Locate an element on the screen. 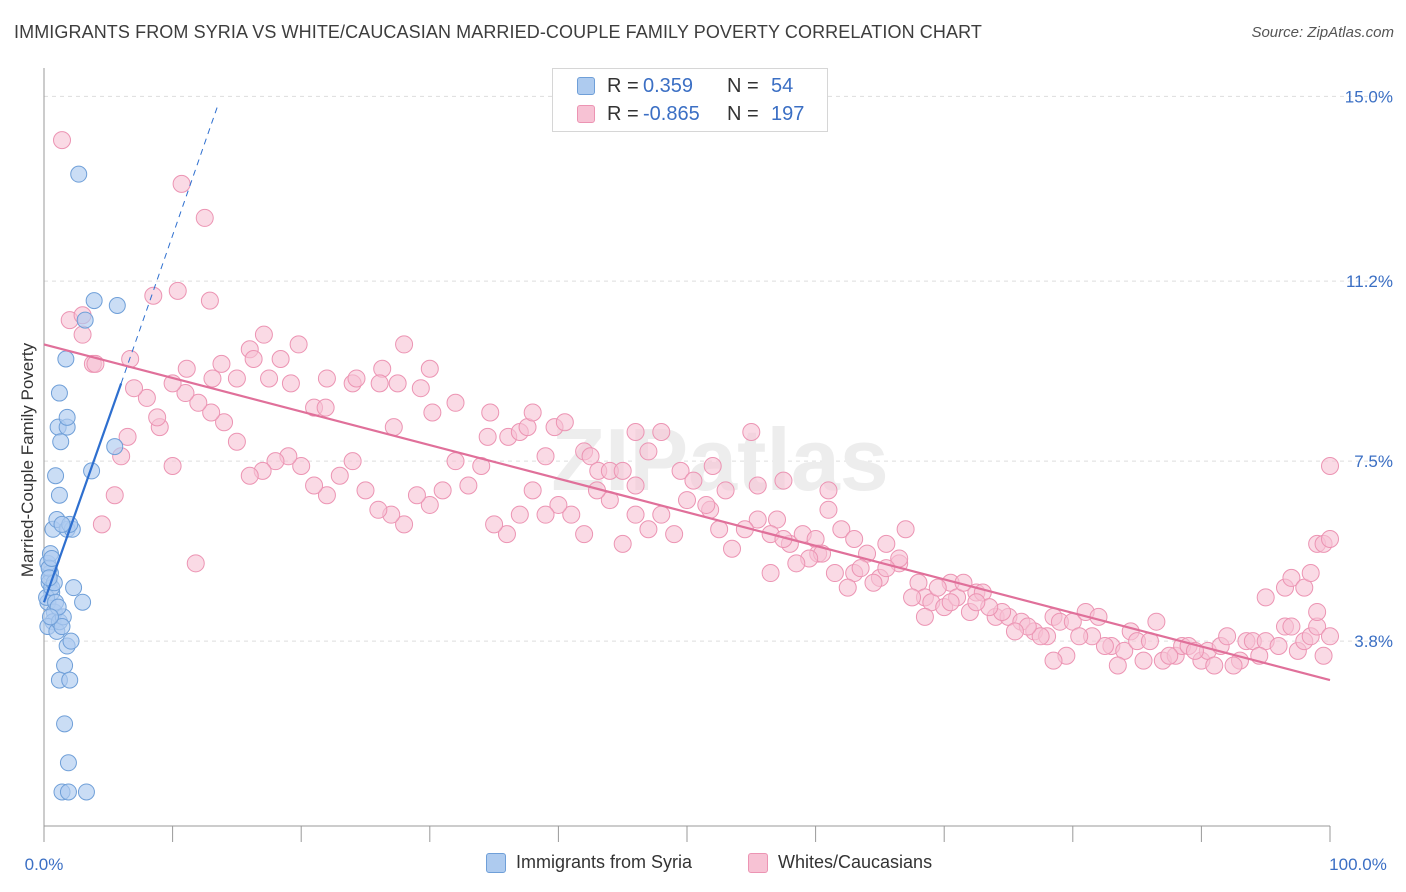 The height and width of the screenshot is (892, 1406). y-axis-label: Married-Couple Family Poverty is located at coordinates (27, 460).